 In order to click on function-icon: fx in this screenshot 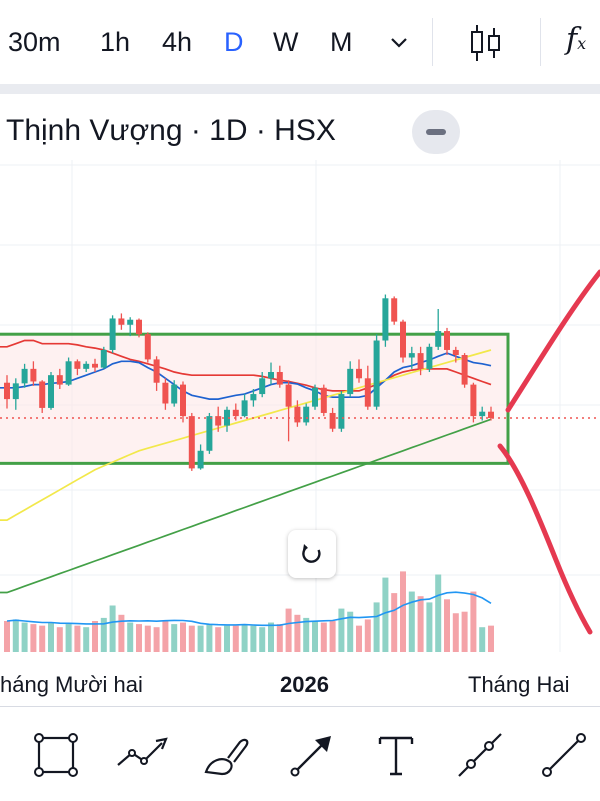, I will do `click(576, 39)`.